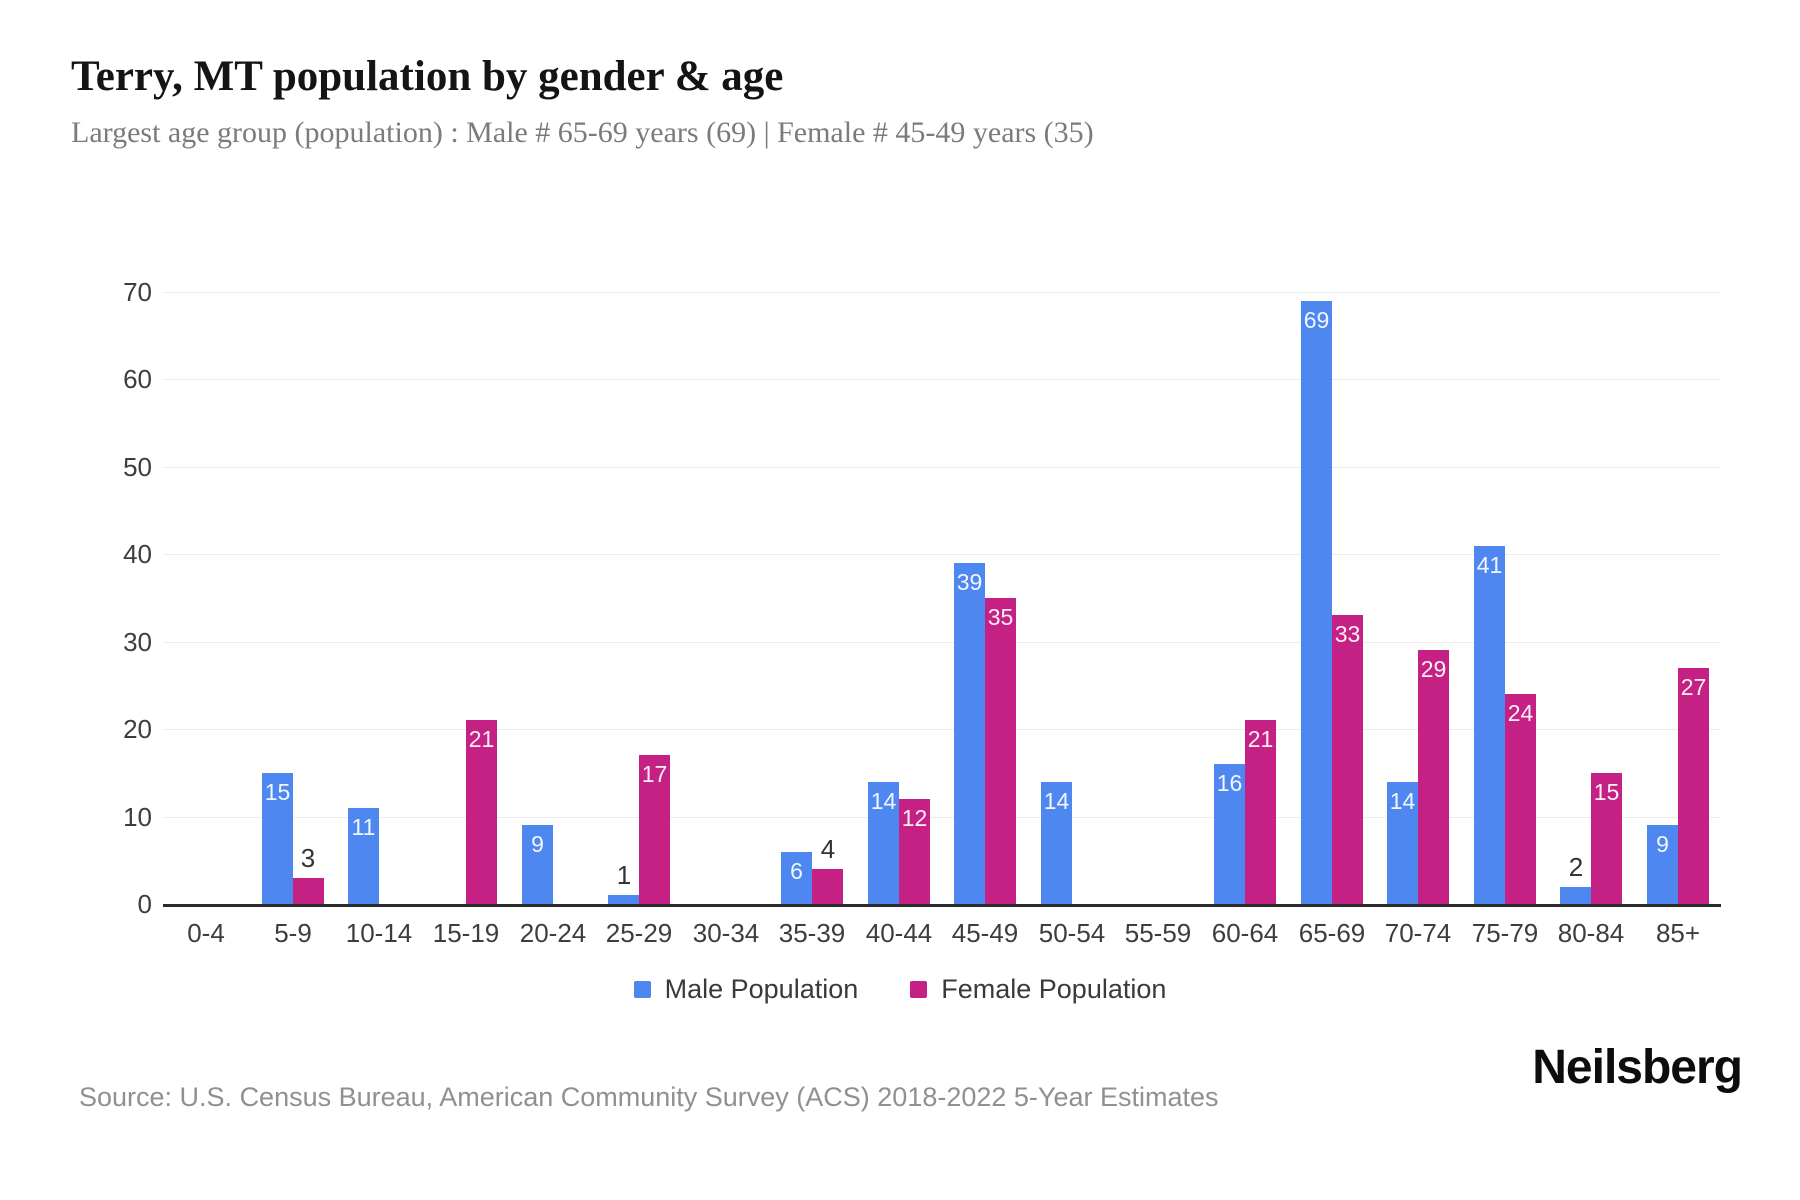 Image resolution: width=1800 pixels, height=1200 pixels. Describe the element at coordinates (1505, 933) in the screenshot. I see `x-axis-label-75-79: 75-79` at that location.